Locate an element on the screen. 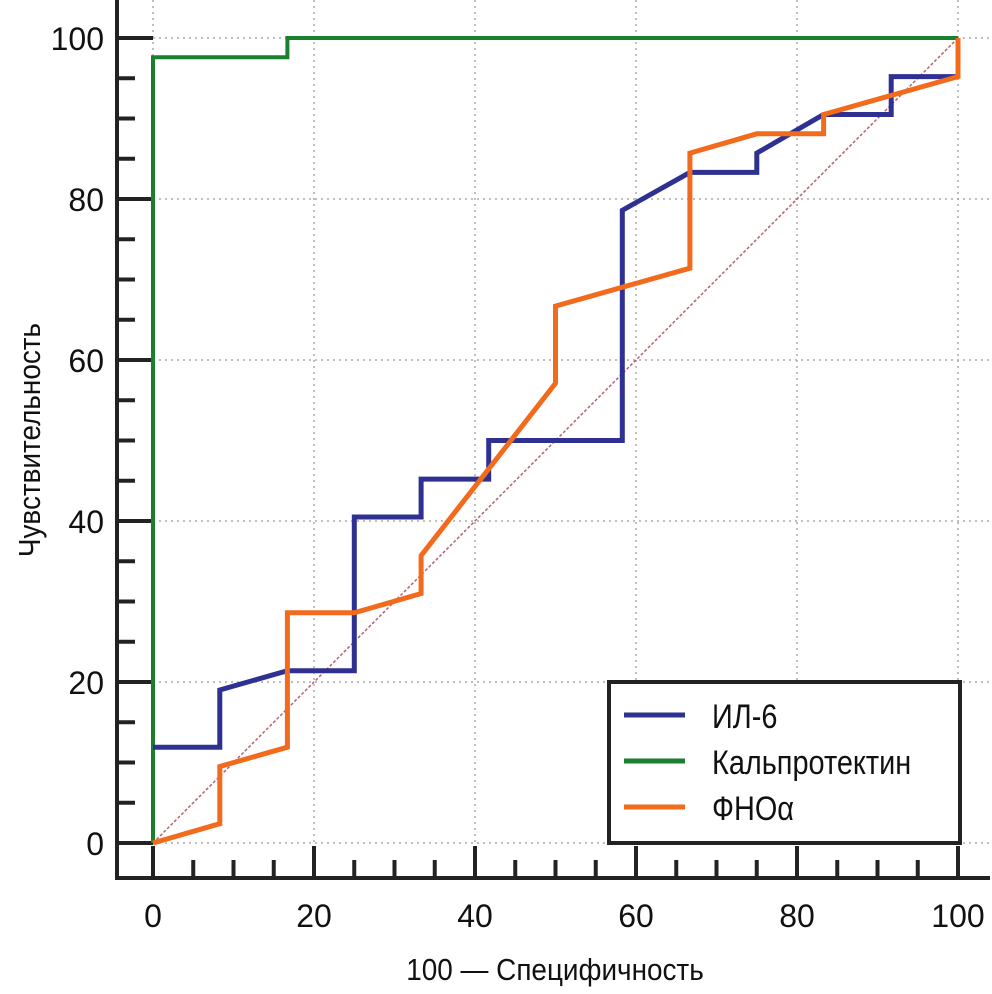 Image resolution: width=992 pixels, height=994 pixels. y-tick-label: 100 is located at coordinates (77, 39).